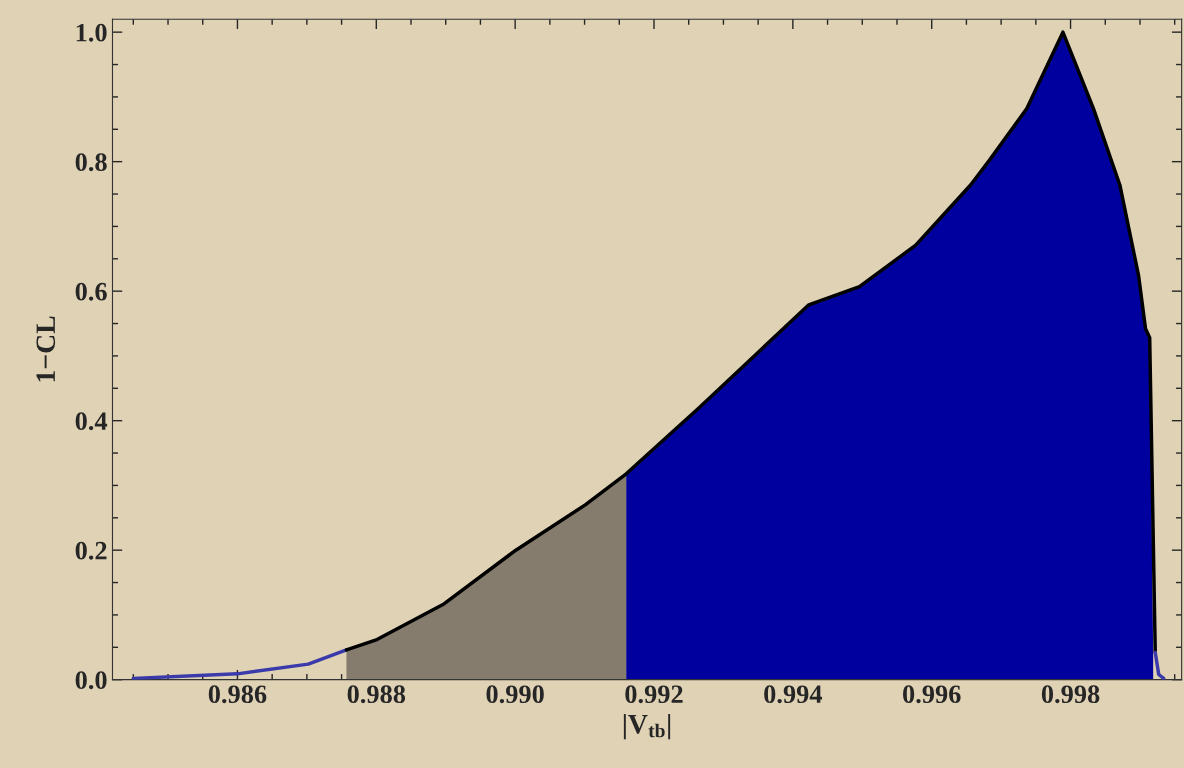  I want to click on x-tick-label: 0.986, so click(237, 694).